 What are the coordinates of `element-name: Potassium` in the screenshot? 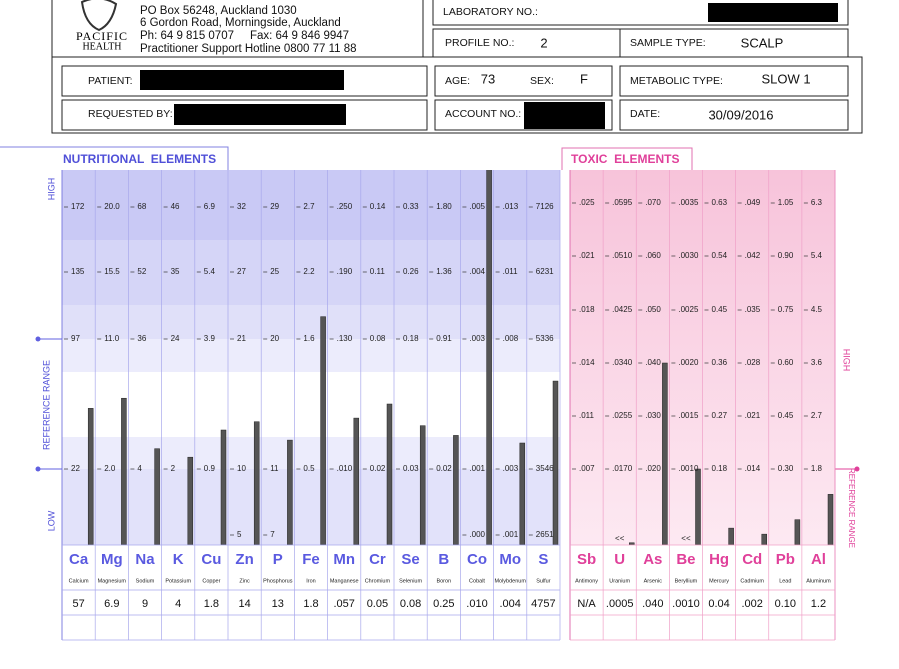 It's located at (178, 581).